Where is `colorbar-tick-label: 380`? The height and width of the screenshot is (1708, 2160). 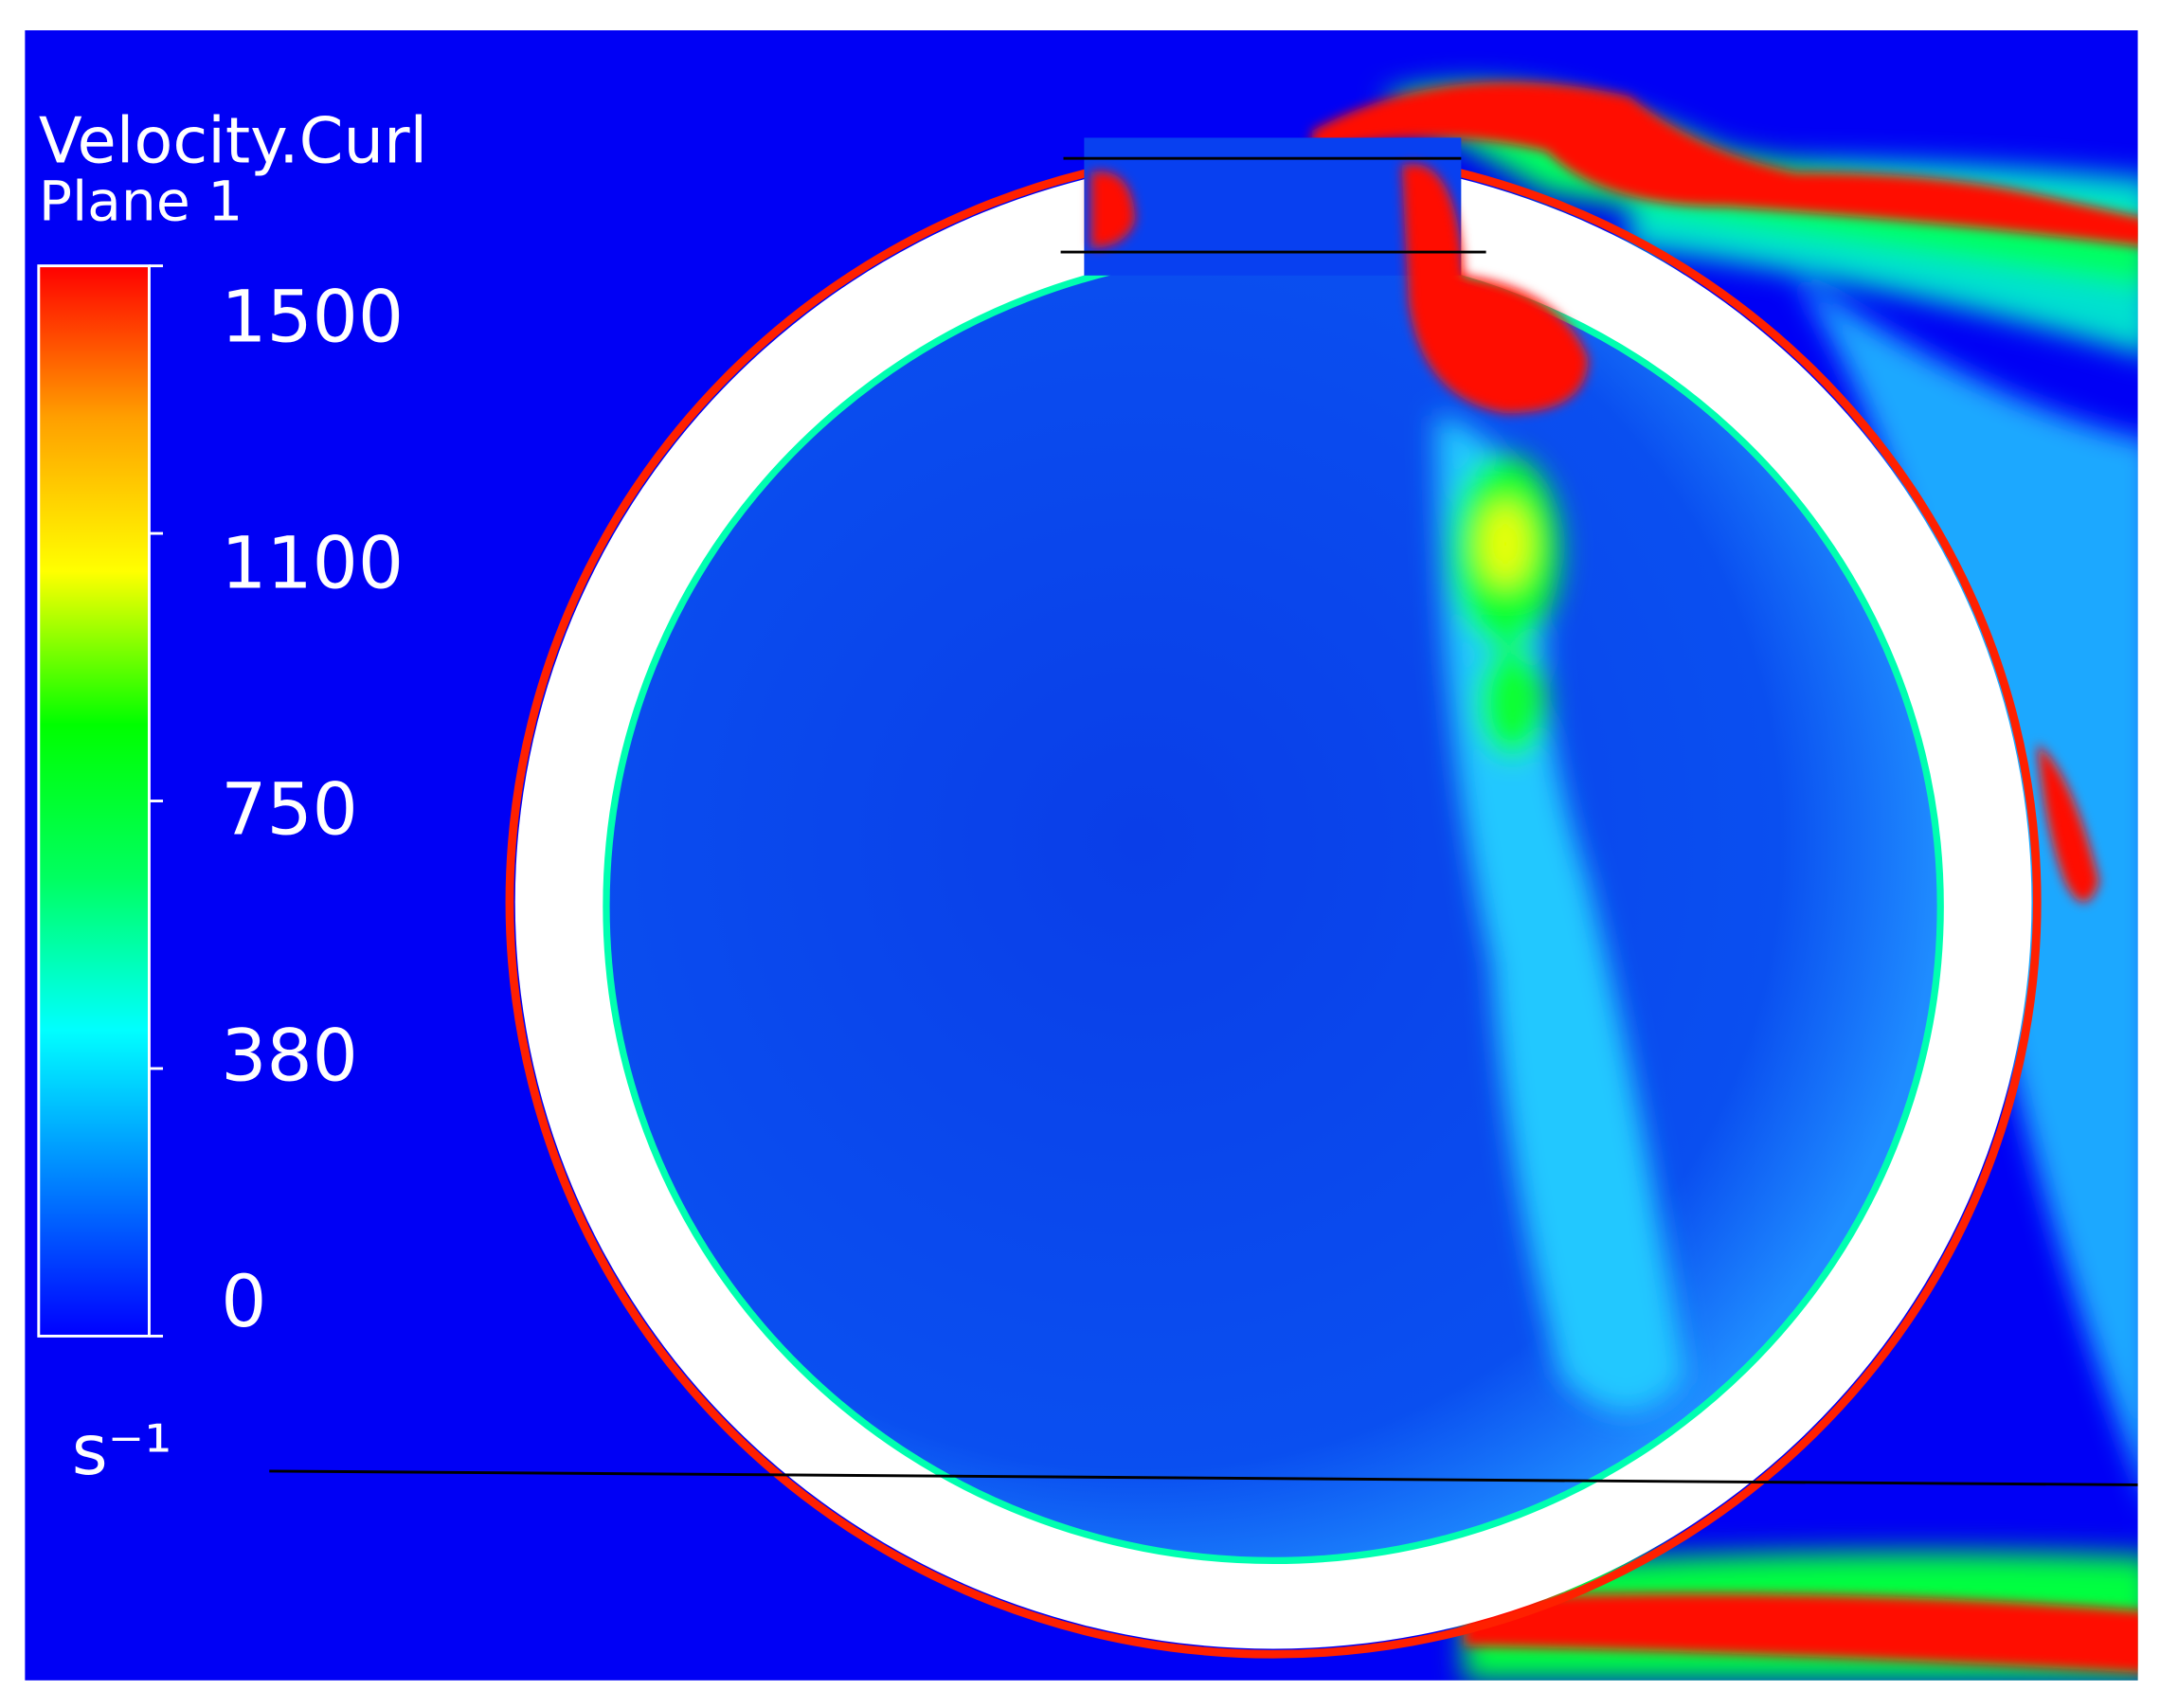 colorbar-tick-label: 380 is located at coordinates (289, 1056).